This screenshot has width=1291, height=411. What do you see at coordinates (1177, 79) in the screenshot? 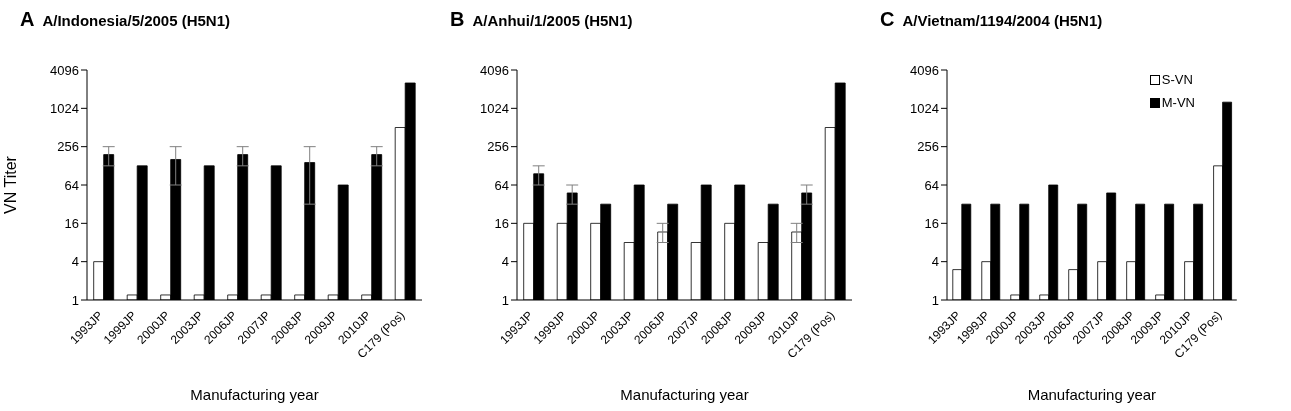
I see `legend-label: S-VN` at bounding box center [1177, 79].